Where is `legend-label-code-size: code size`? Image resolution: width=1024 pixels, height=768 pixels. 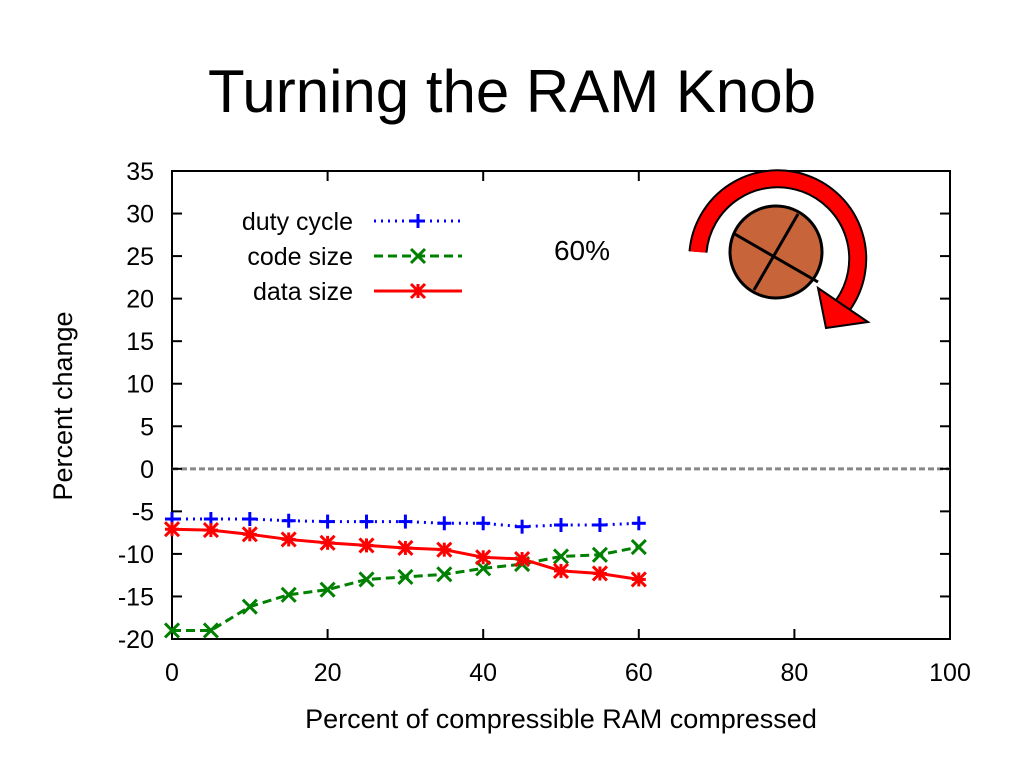
legend-label-code-size: code size is located at coordinates (300, 257).